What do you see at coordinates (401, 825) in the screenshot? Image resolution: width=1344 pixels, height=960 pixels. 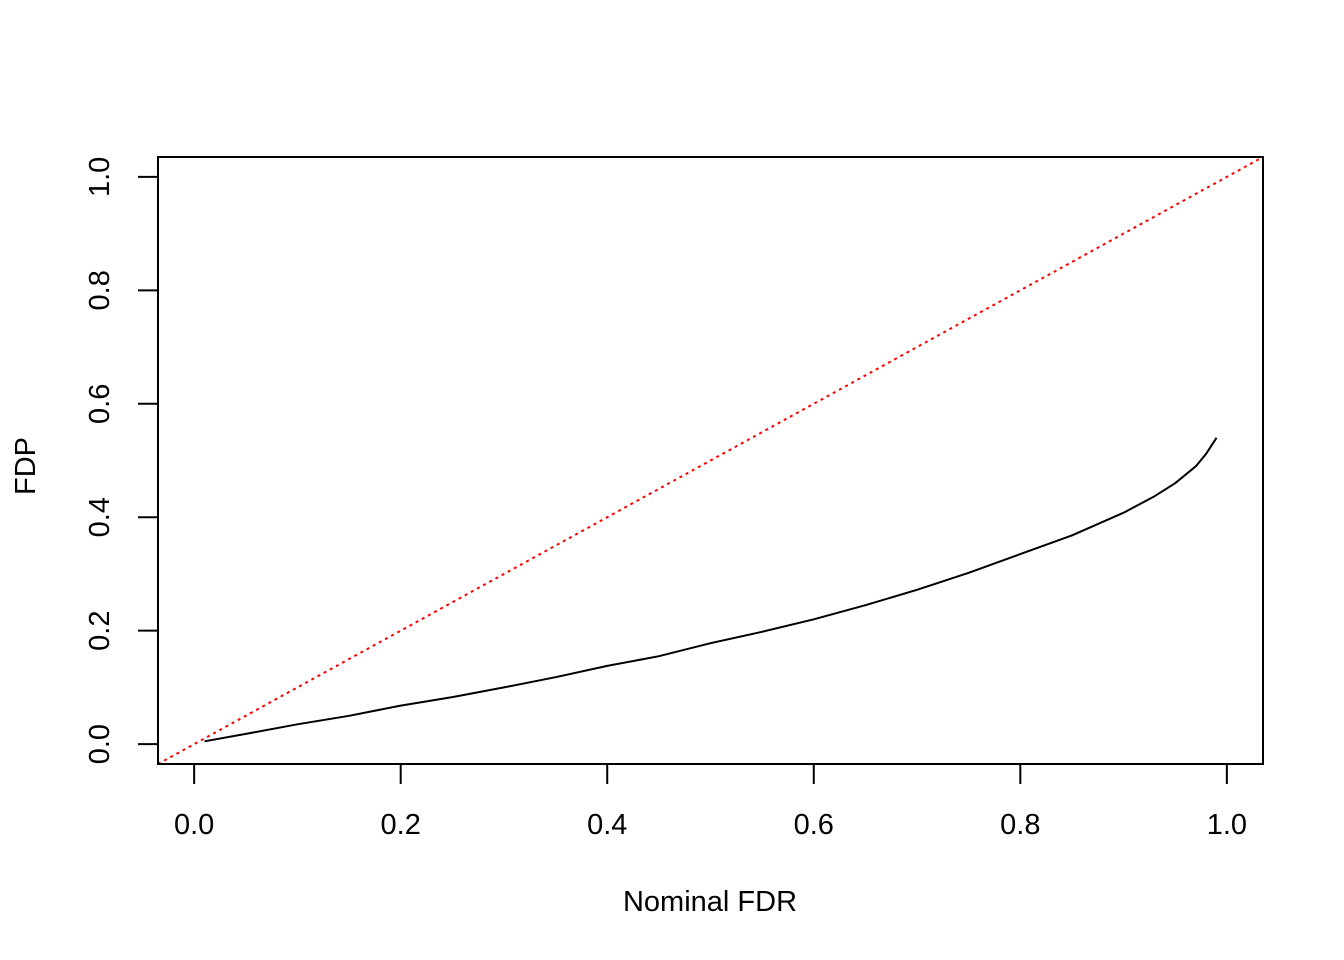 I see `x-tick-label: 0.2` at bounding box center [401, 825].